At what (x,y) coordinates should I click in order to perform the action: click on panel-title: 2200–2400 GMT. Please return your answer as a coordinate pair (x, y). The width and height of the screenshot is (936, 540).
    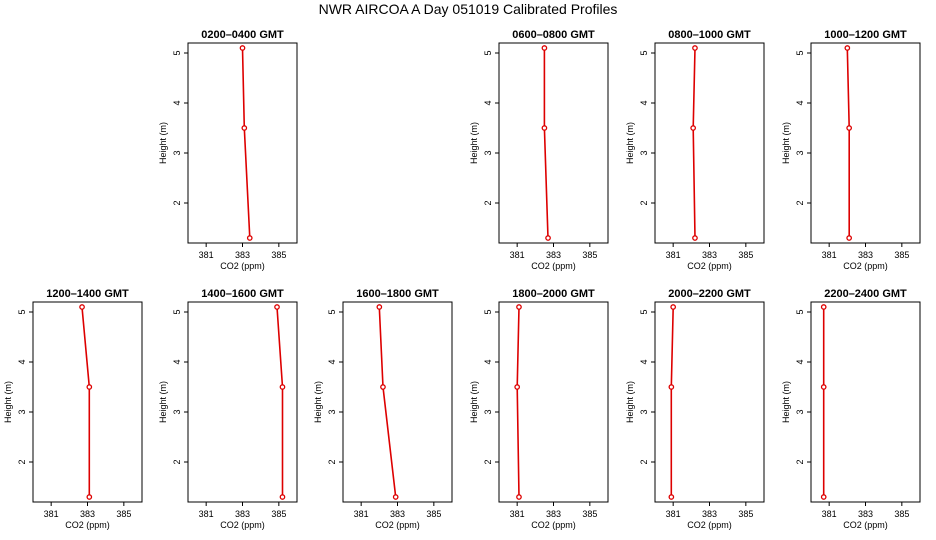
    Looking at the image, I should click on (865, 294).